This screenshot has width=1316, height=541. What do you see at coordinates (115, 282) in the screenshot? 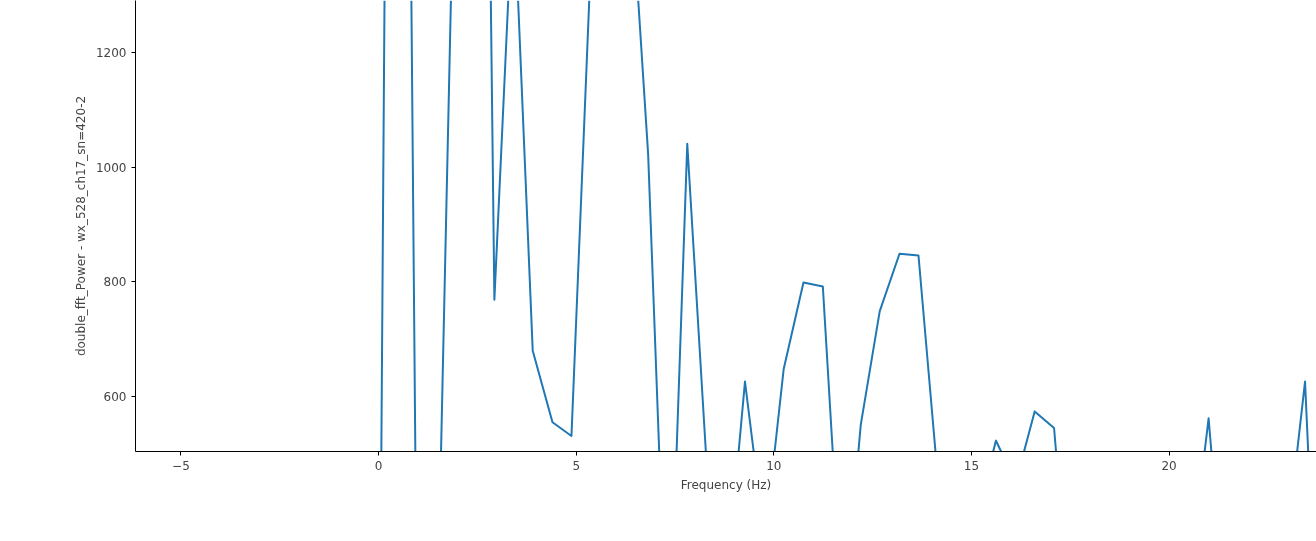
I see `y-tick-label: 800` at bounding box center [115, 282].